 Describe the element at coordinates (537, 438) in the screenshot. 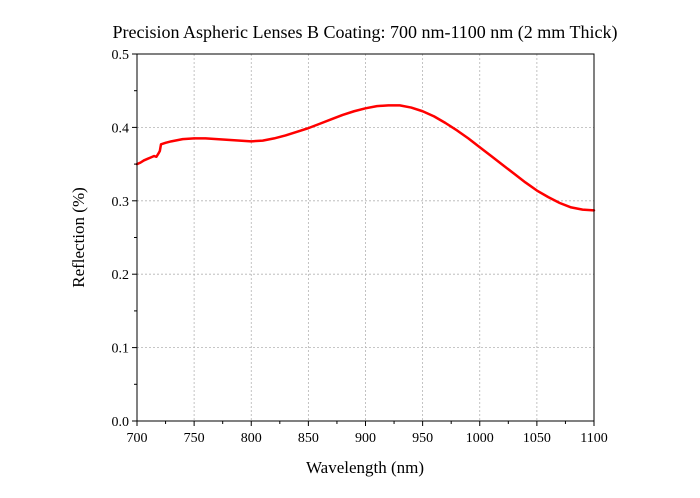

I see `x-tick-label: 1050` at that location.